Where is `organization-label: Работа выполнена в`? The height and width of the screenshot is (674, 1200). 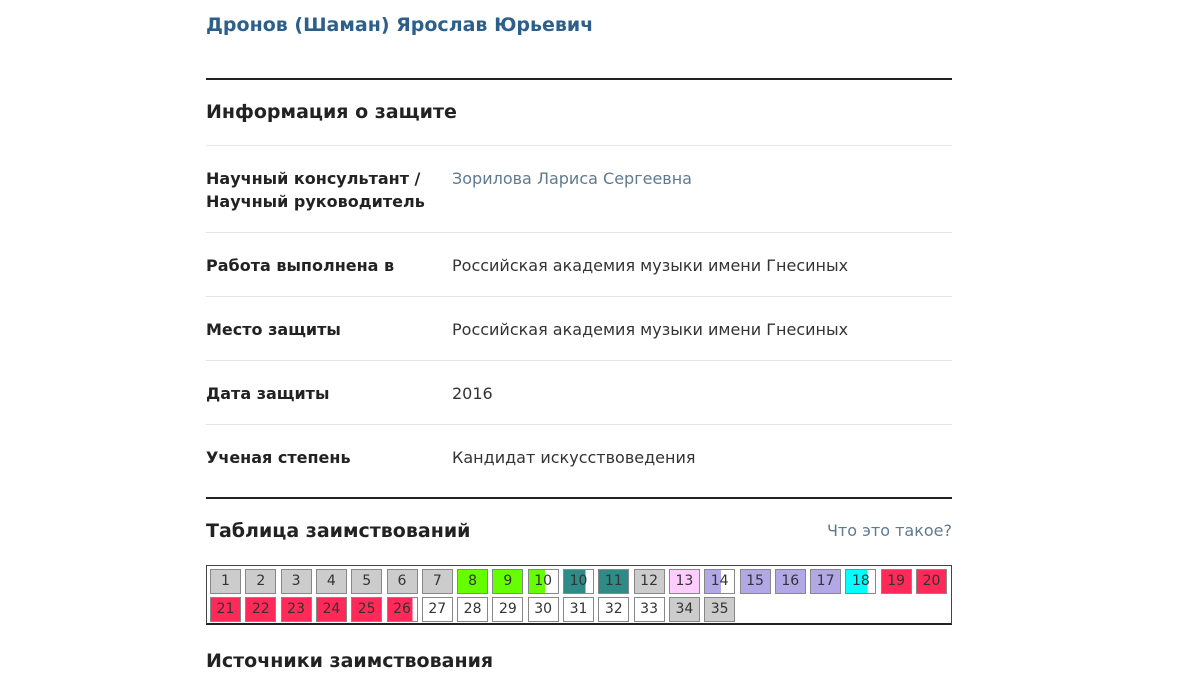
organization-label: Работа выполнена в is located at coordinates (300, 265).